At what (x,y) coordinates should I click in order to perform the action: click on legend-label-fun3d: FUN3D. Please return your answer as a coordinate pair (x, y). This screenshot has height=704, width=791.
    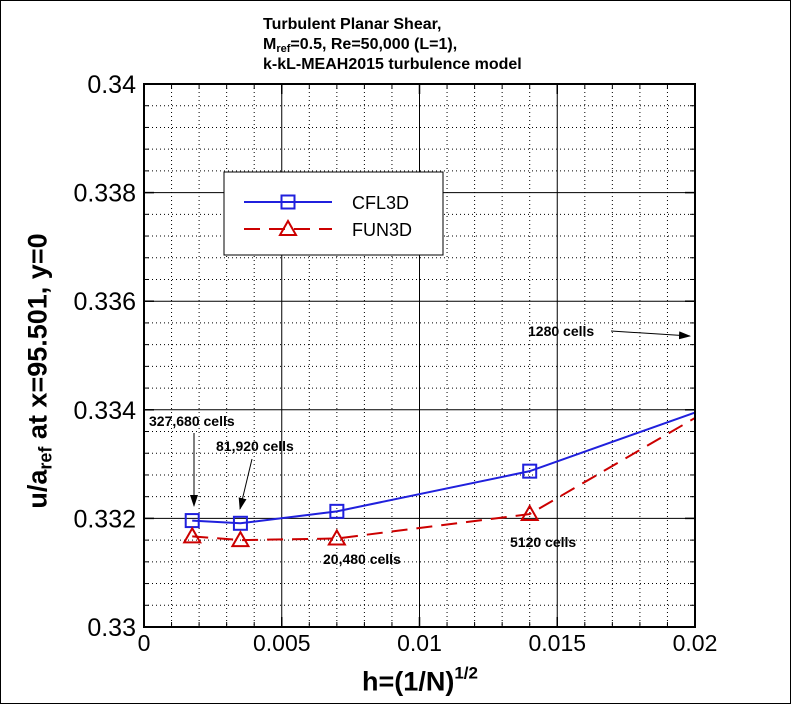
    Looking at the image, I should click on (382, 230).